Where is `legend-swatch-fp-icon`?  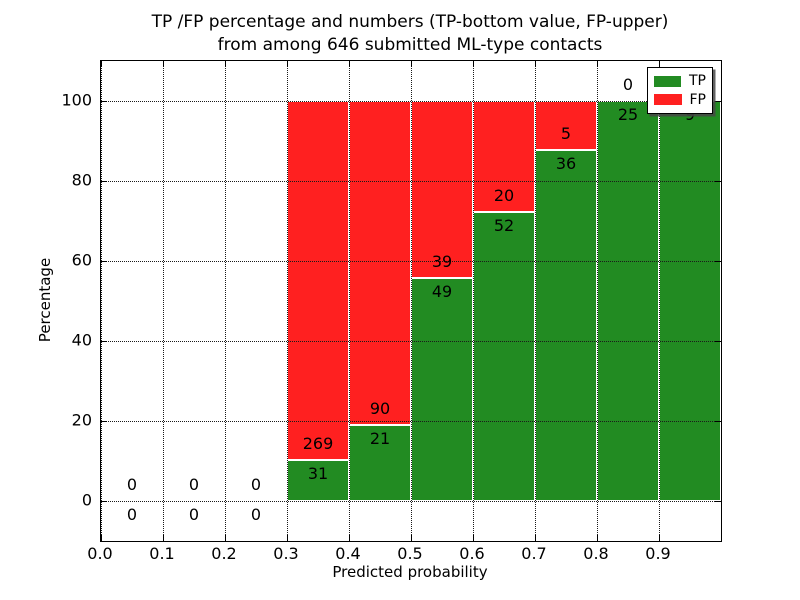
legend-swatch-fp-icon is located at coordinates (668, 100).